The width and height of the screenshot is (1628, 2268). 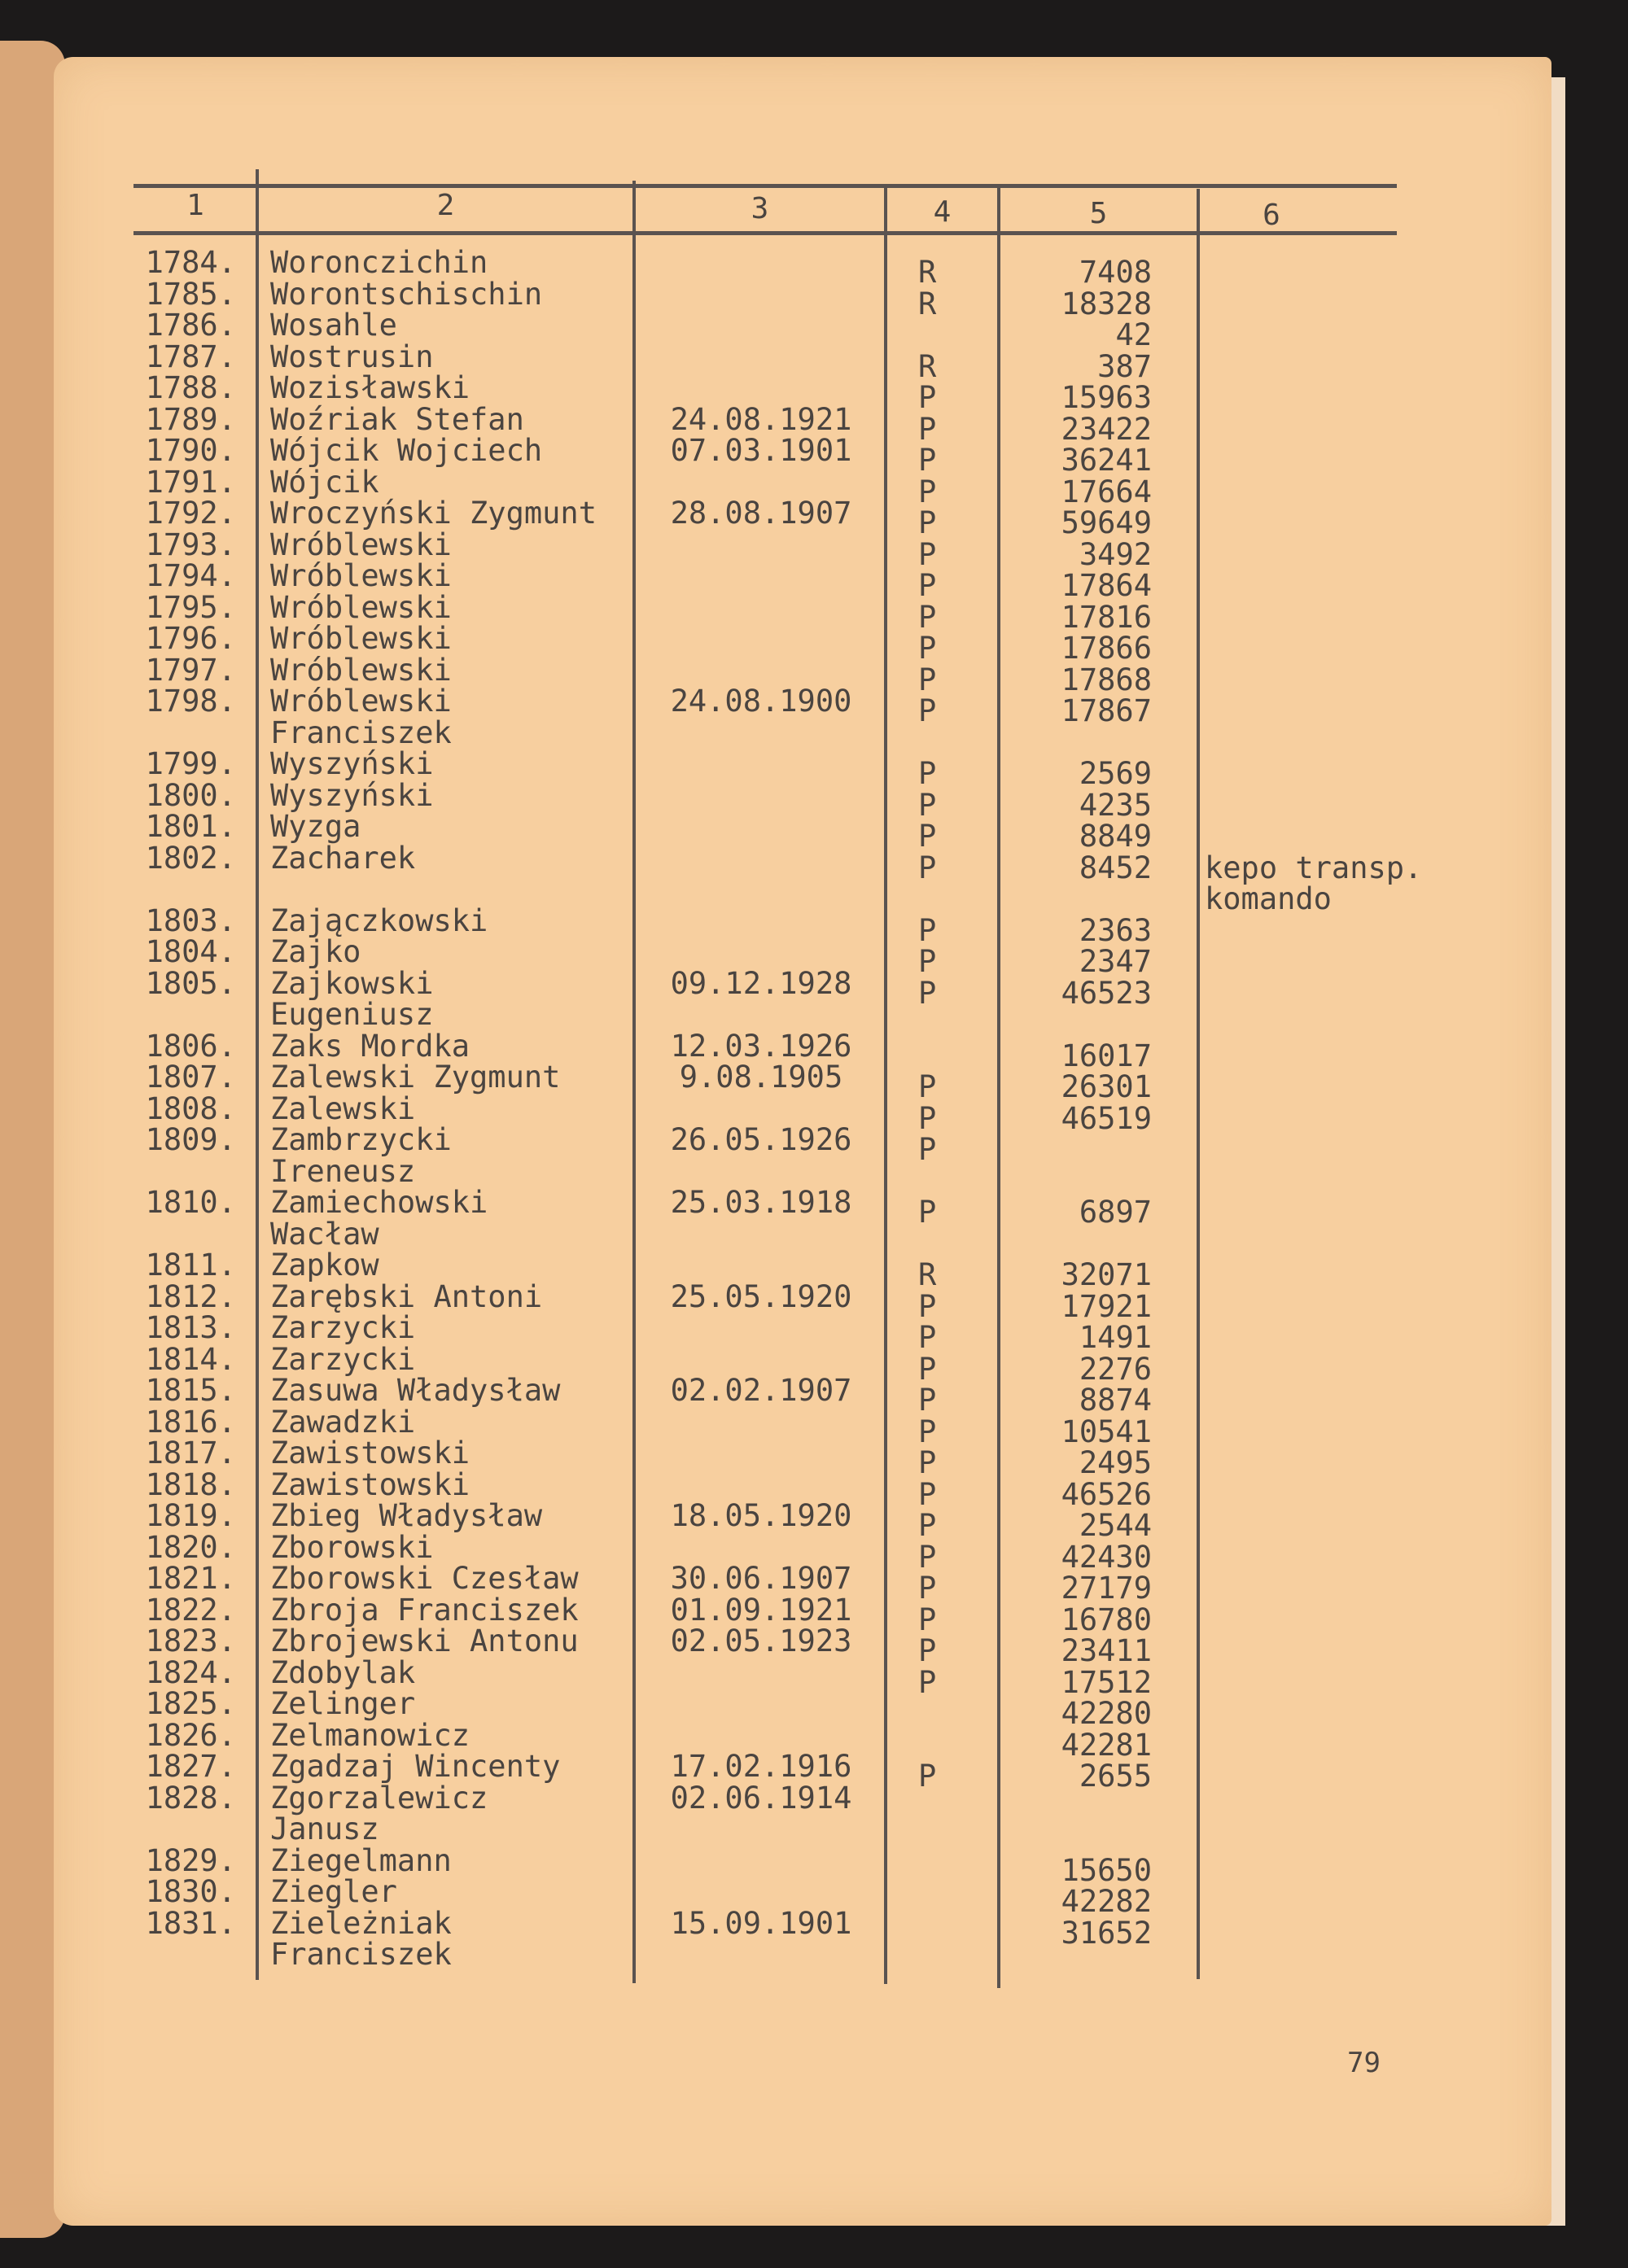 I want to click on column-header-3: 3, so click(x=760, y=208).